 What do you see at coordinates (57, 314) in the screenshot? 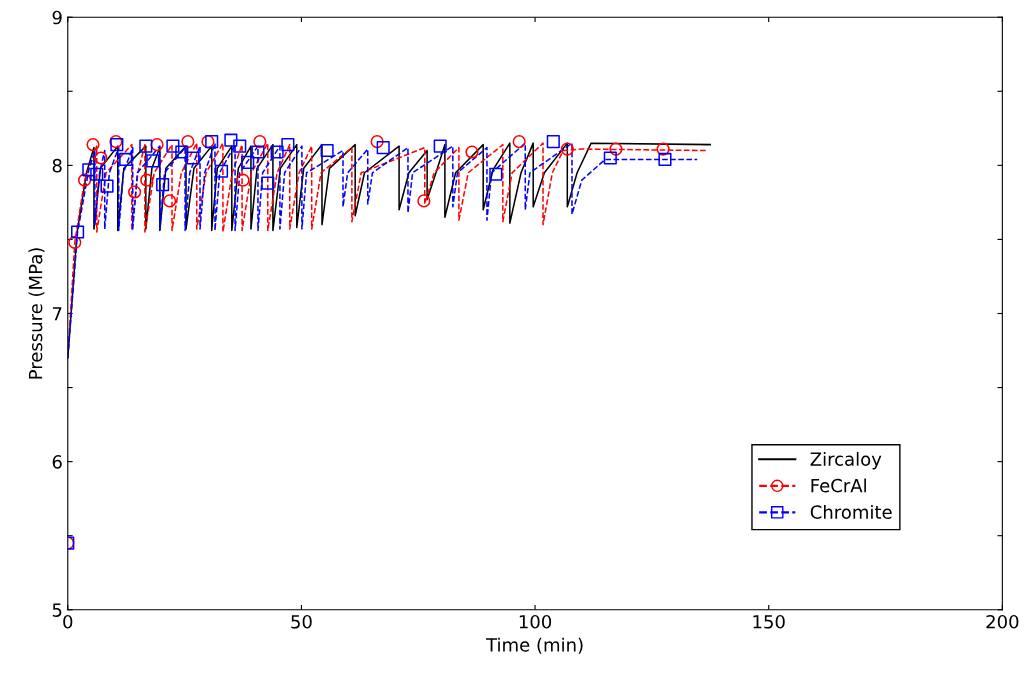
I see `y-tick-label: 7` at bounding box center [57, 314].